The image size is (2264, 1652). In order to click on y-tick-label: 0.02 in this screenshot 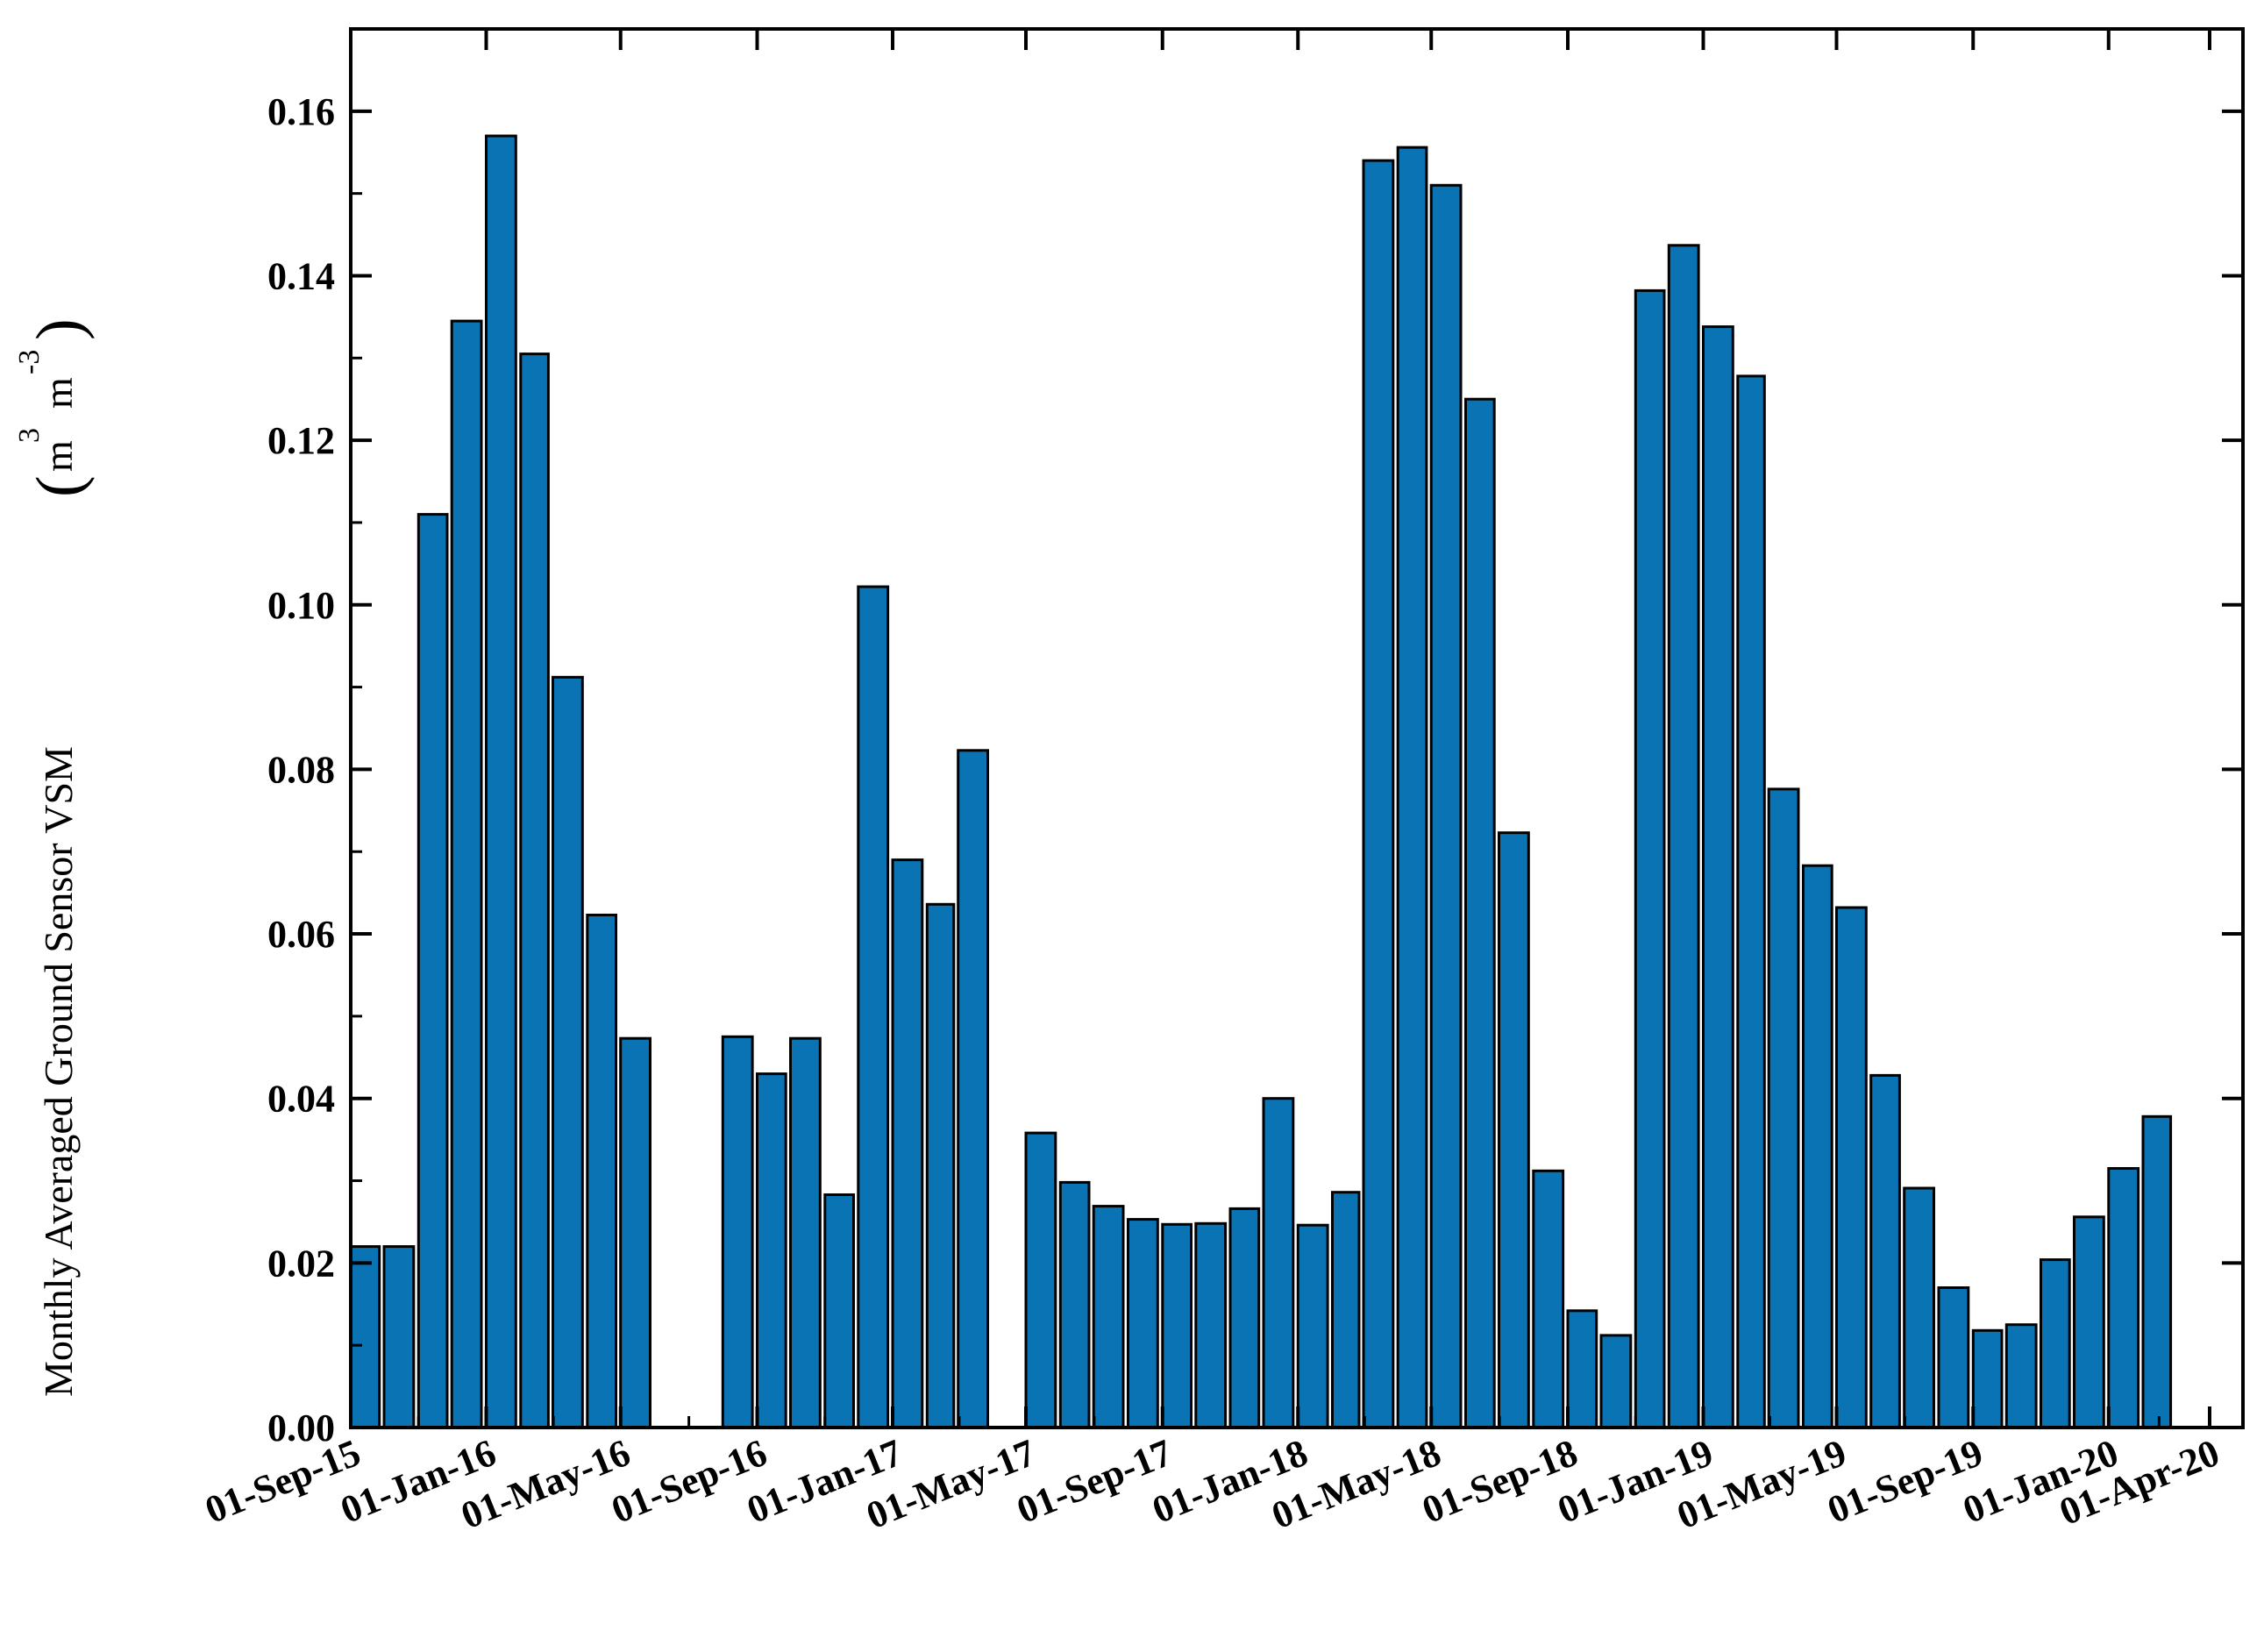, I will do `click(301, 1263)`.